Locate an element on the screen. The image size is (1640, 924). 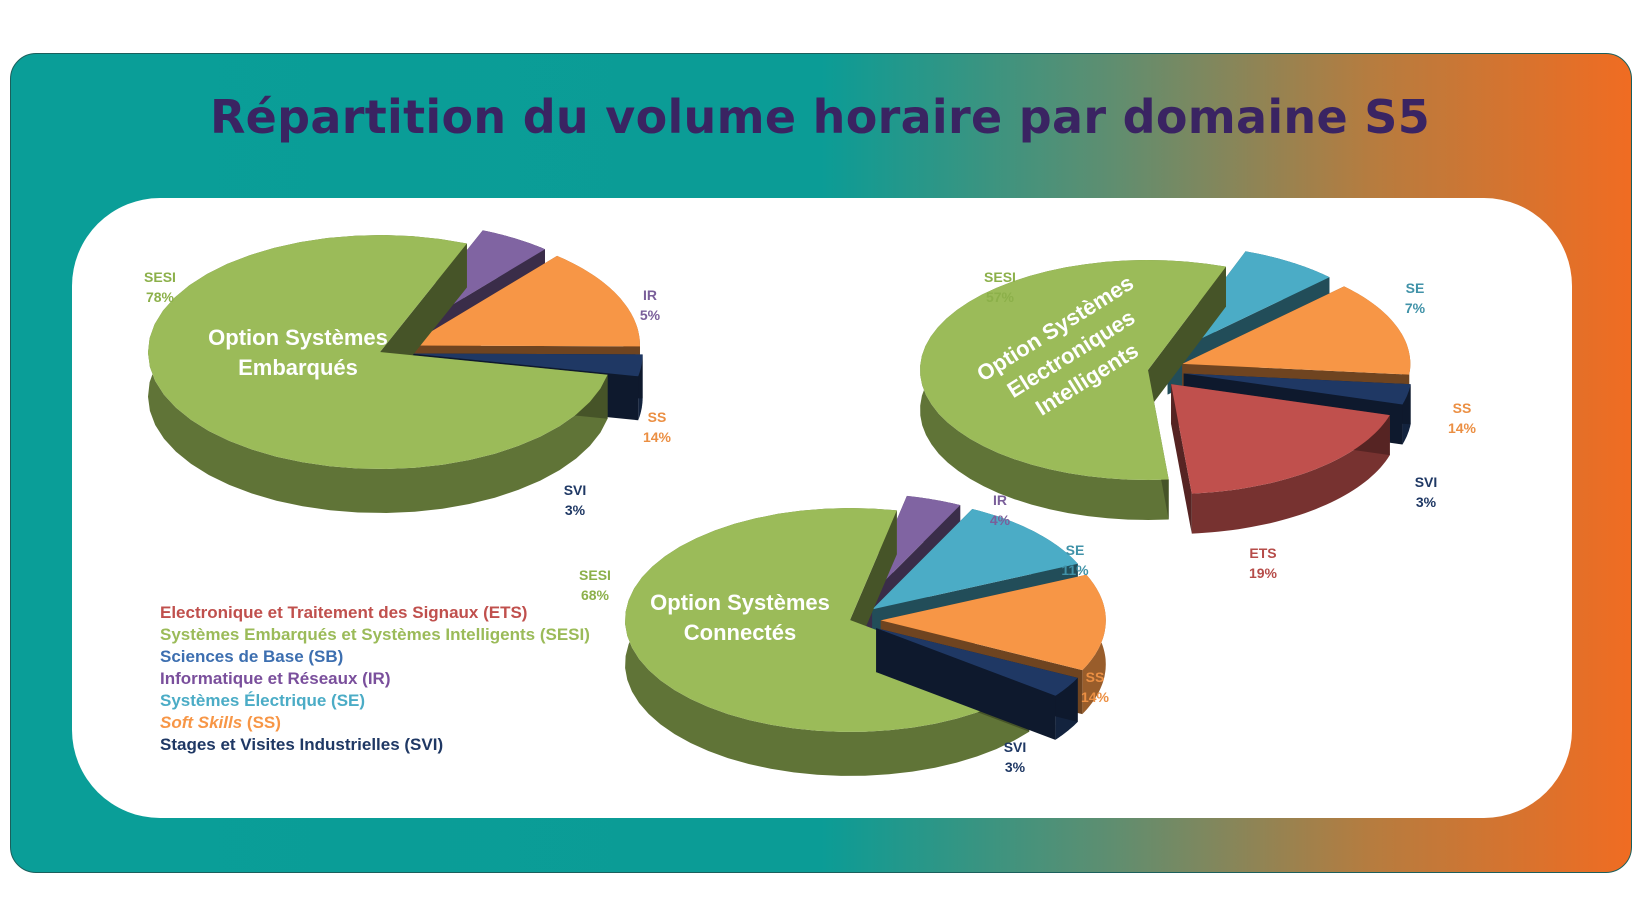
legend-item-svi: Stages et Visites Industrielles (SVI) is located at coordinates (375, 745).